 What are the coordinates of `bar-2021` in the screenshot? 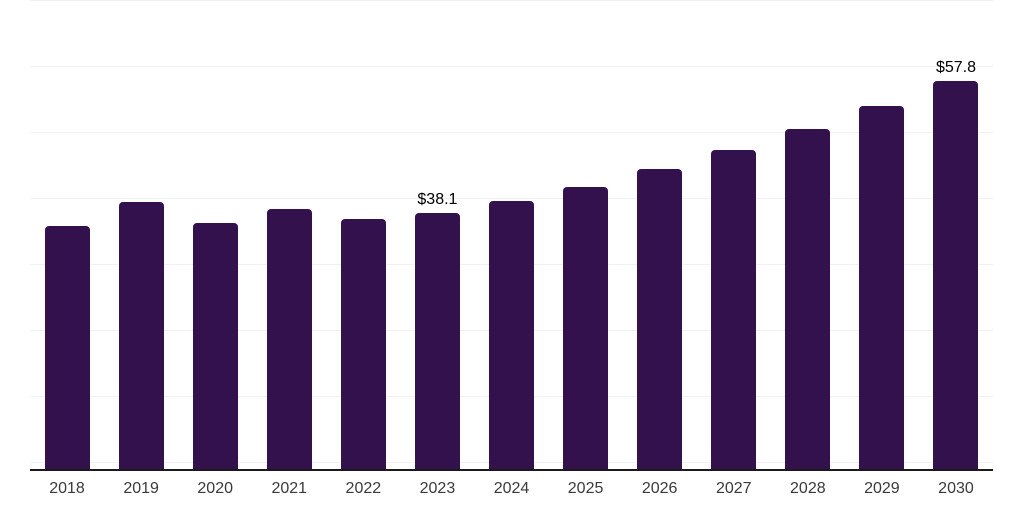 It's located at (289, 339).